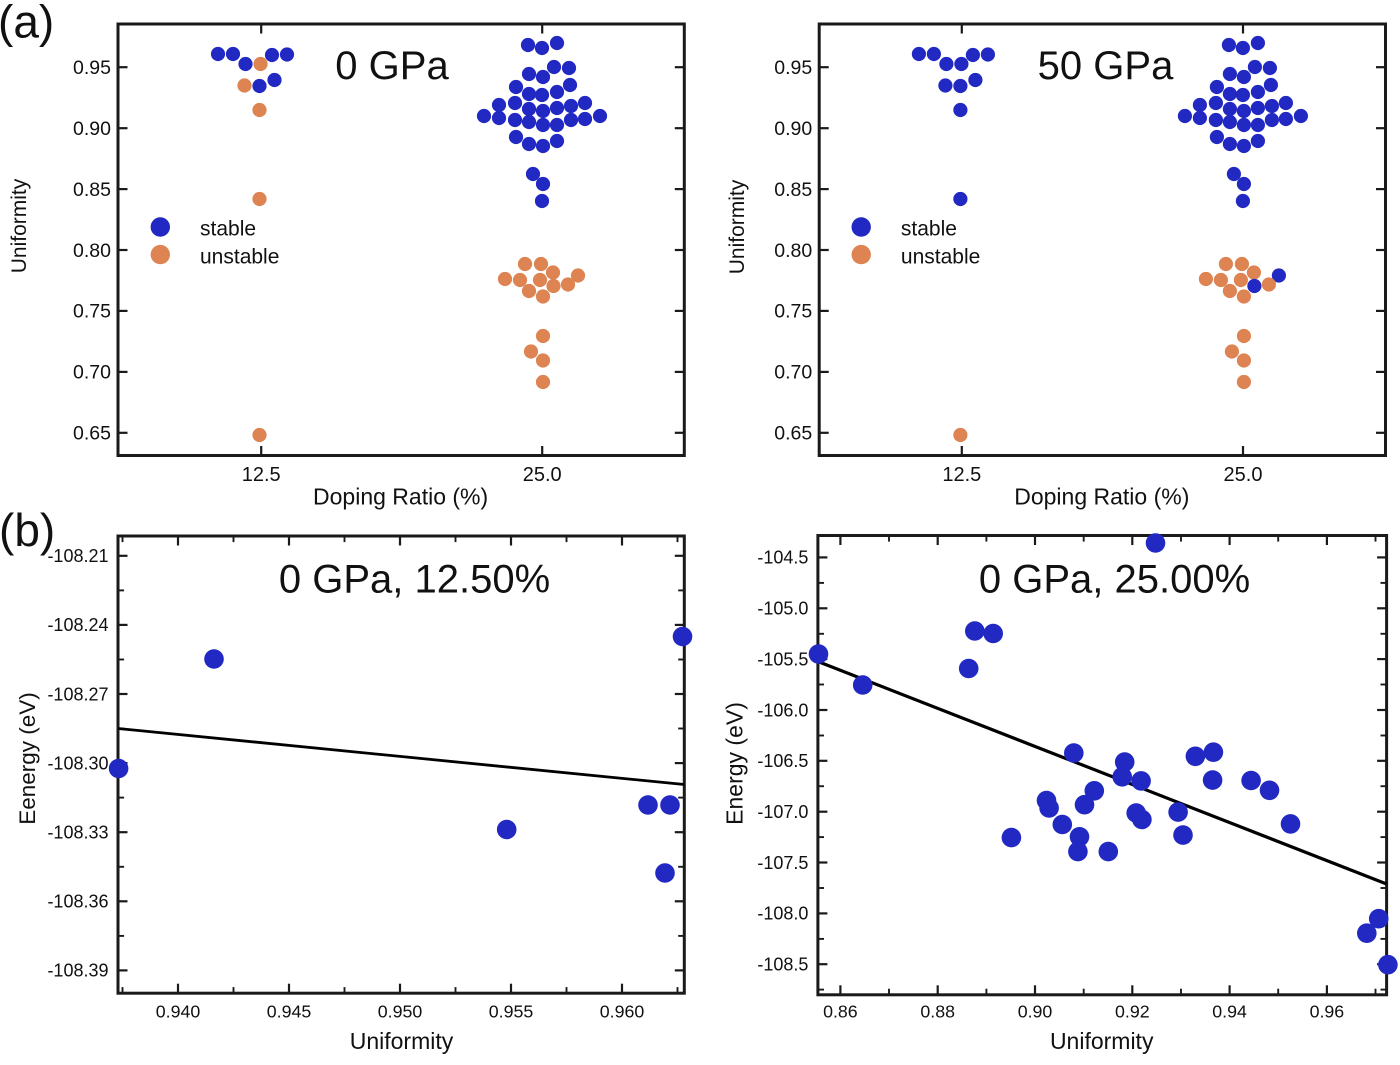 This screenshot has height=1065, width=1400. What do you see at coordinates (392, 66) in the screenshot?
I see `svg-text: 0 GPa` at bounding box center [392, 66].